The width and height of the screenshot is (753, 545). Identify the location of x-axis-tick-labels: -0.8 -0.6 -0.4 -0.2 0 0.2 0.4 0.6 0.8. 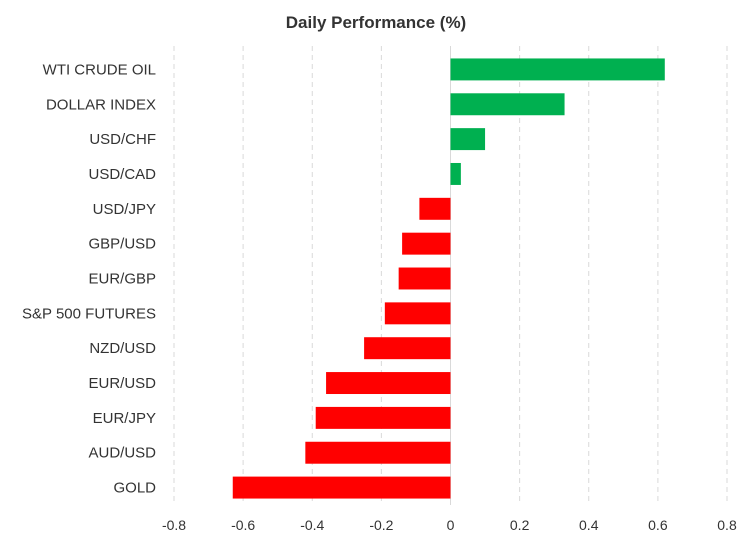
(449, 525).